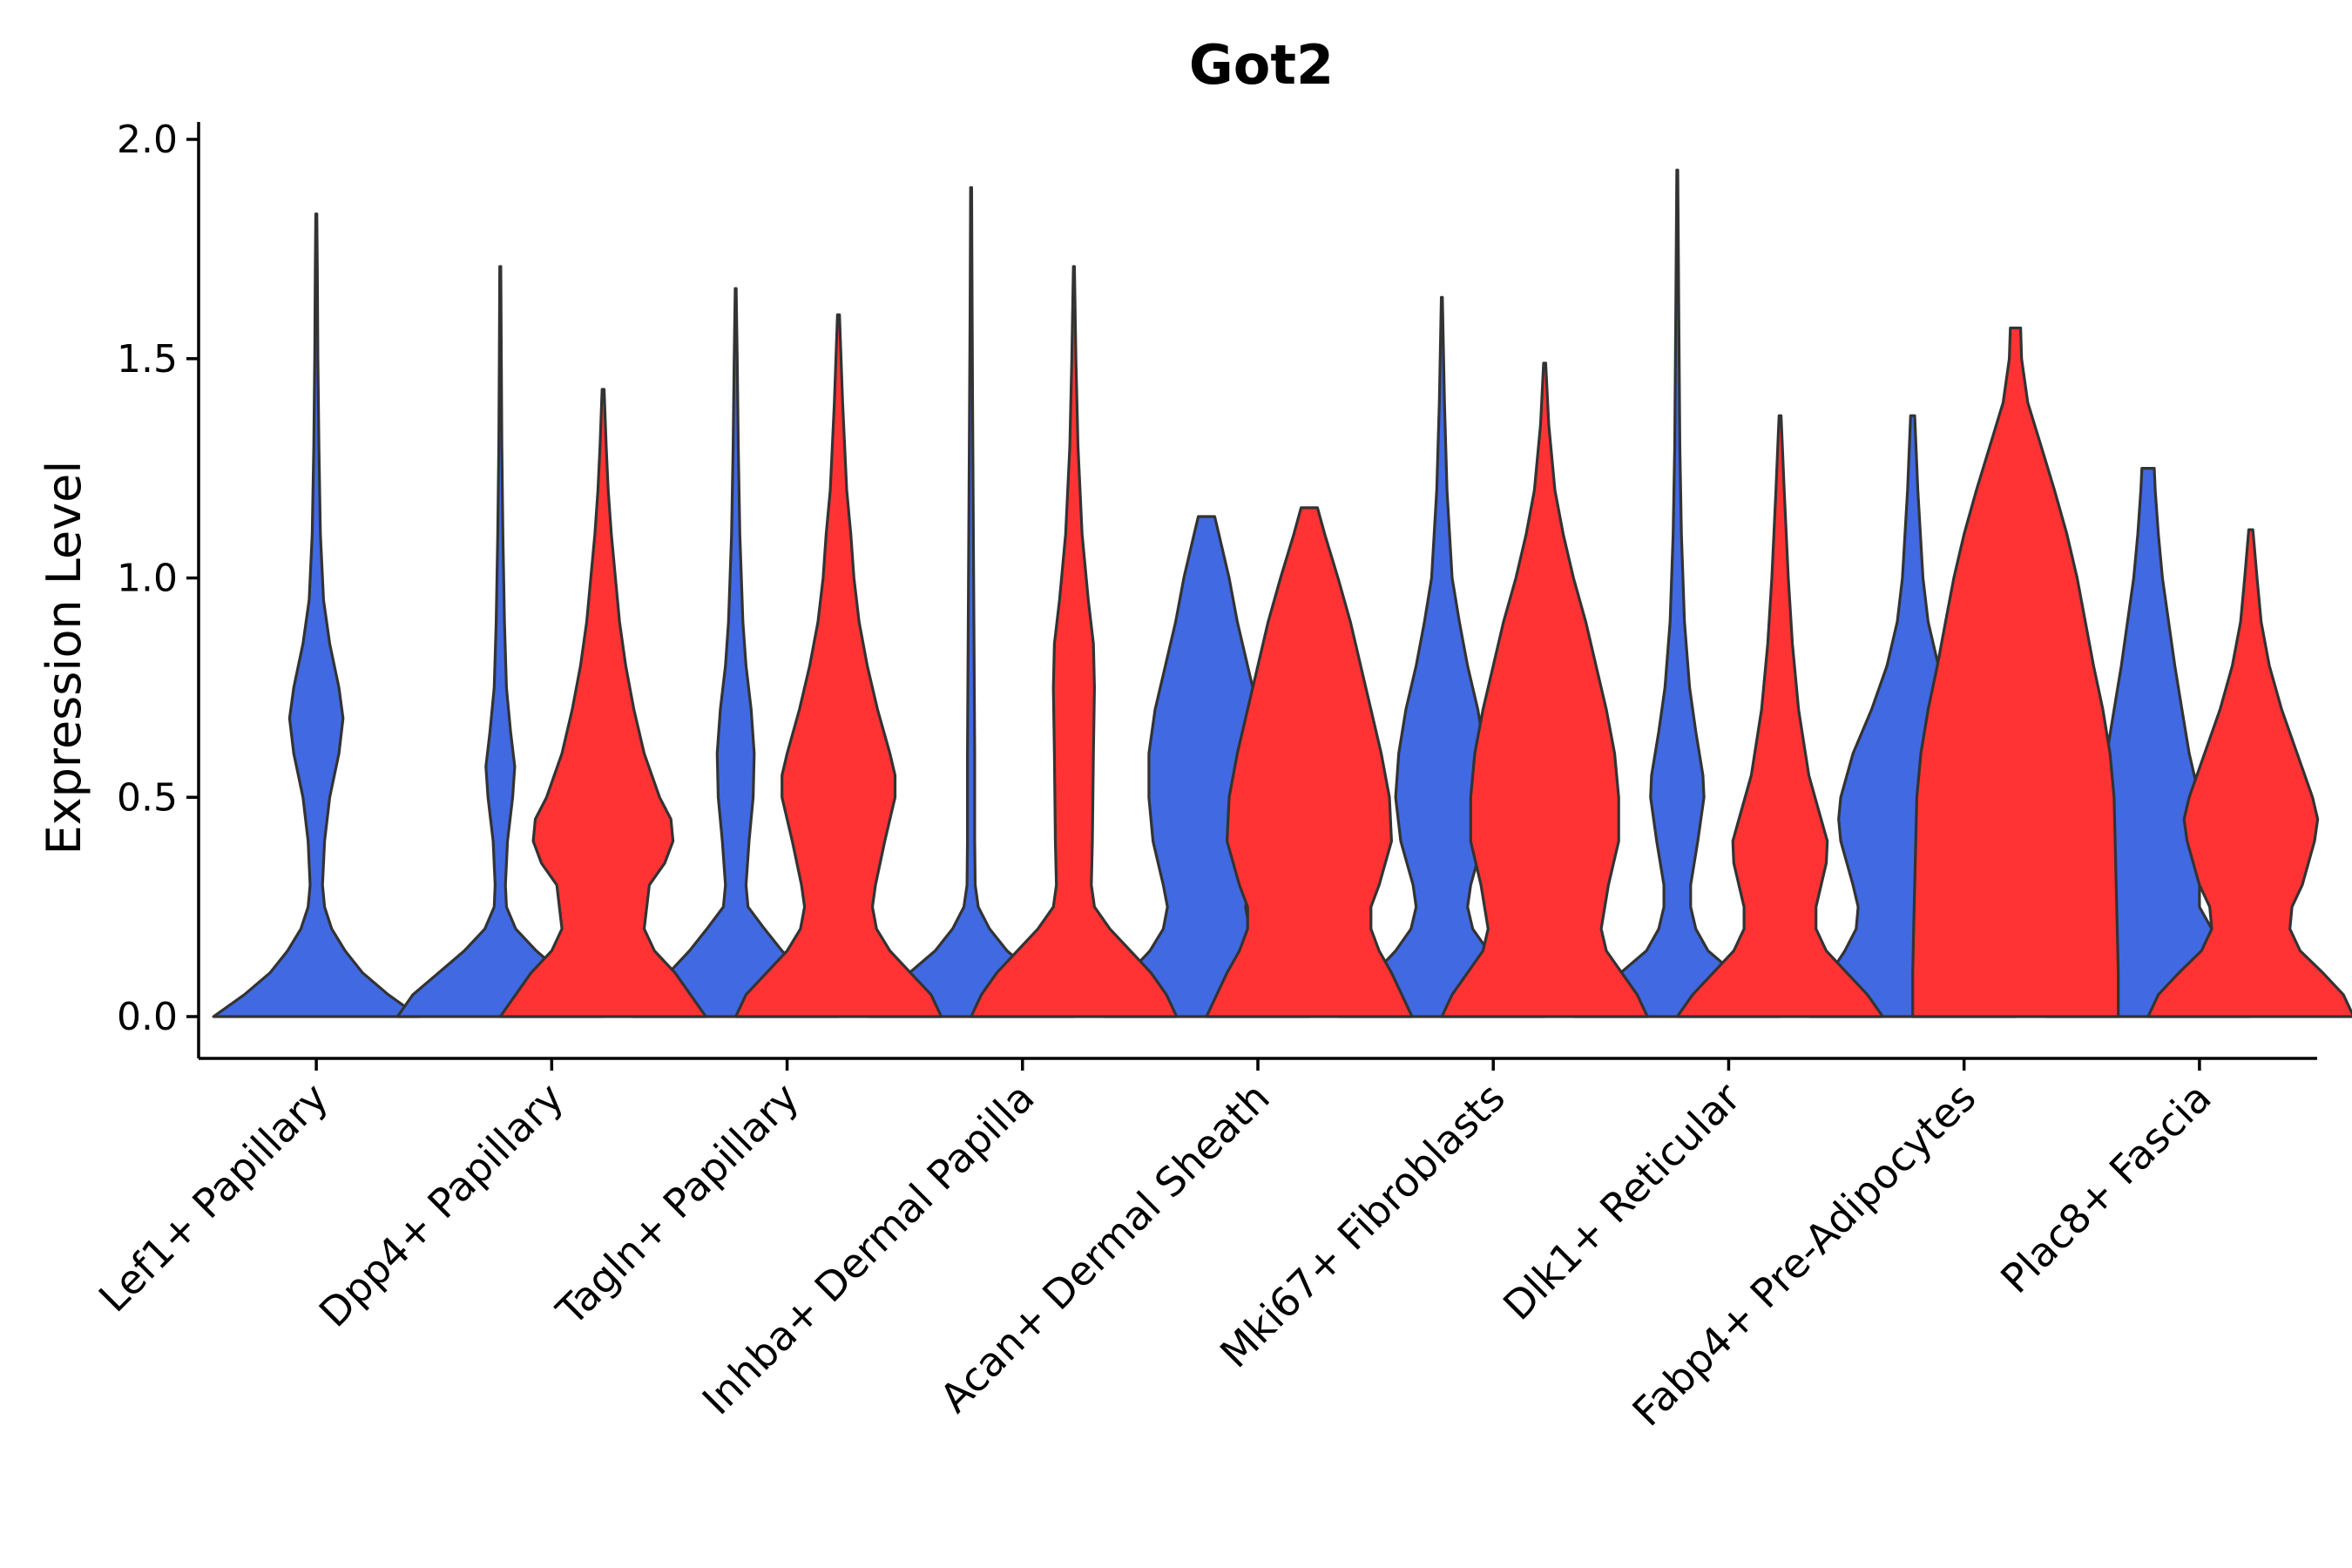  I want to click on y-tick-label: 1.0, so click(147, 579).